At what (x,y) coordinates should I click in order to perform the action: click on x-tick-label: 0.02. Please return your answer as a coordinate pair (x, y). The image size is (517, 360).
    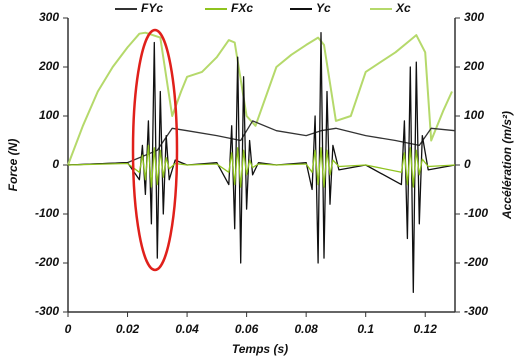
    Looking at the image, I should click on (128, 329).